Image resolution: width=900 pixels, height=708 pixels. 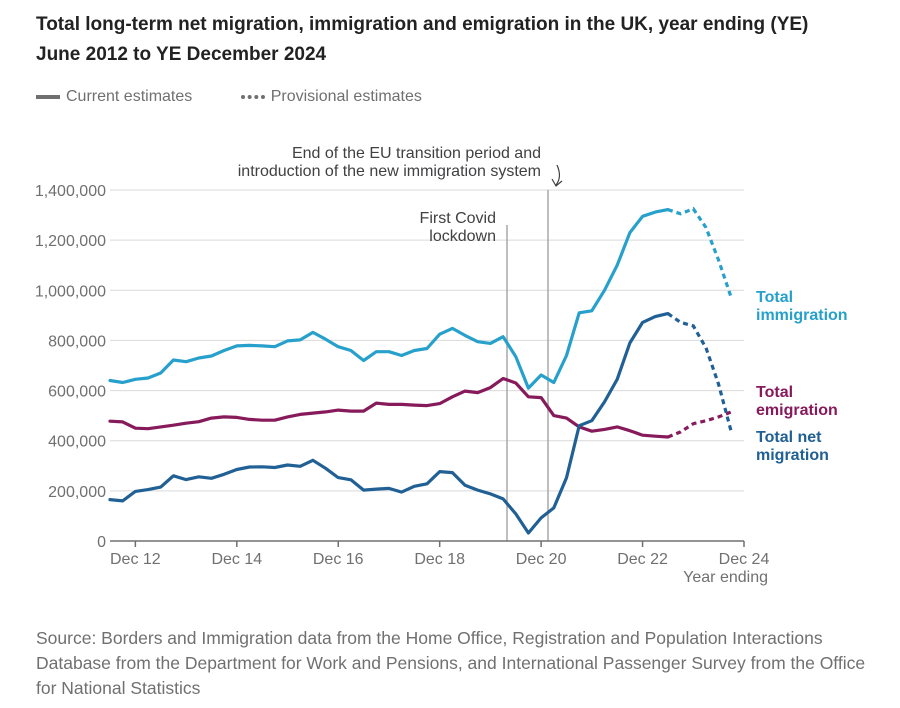 I want to click on x-tick-label-6: Dec 24, so click(x=744, y=559).